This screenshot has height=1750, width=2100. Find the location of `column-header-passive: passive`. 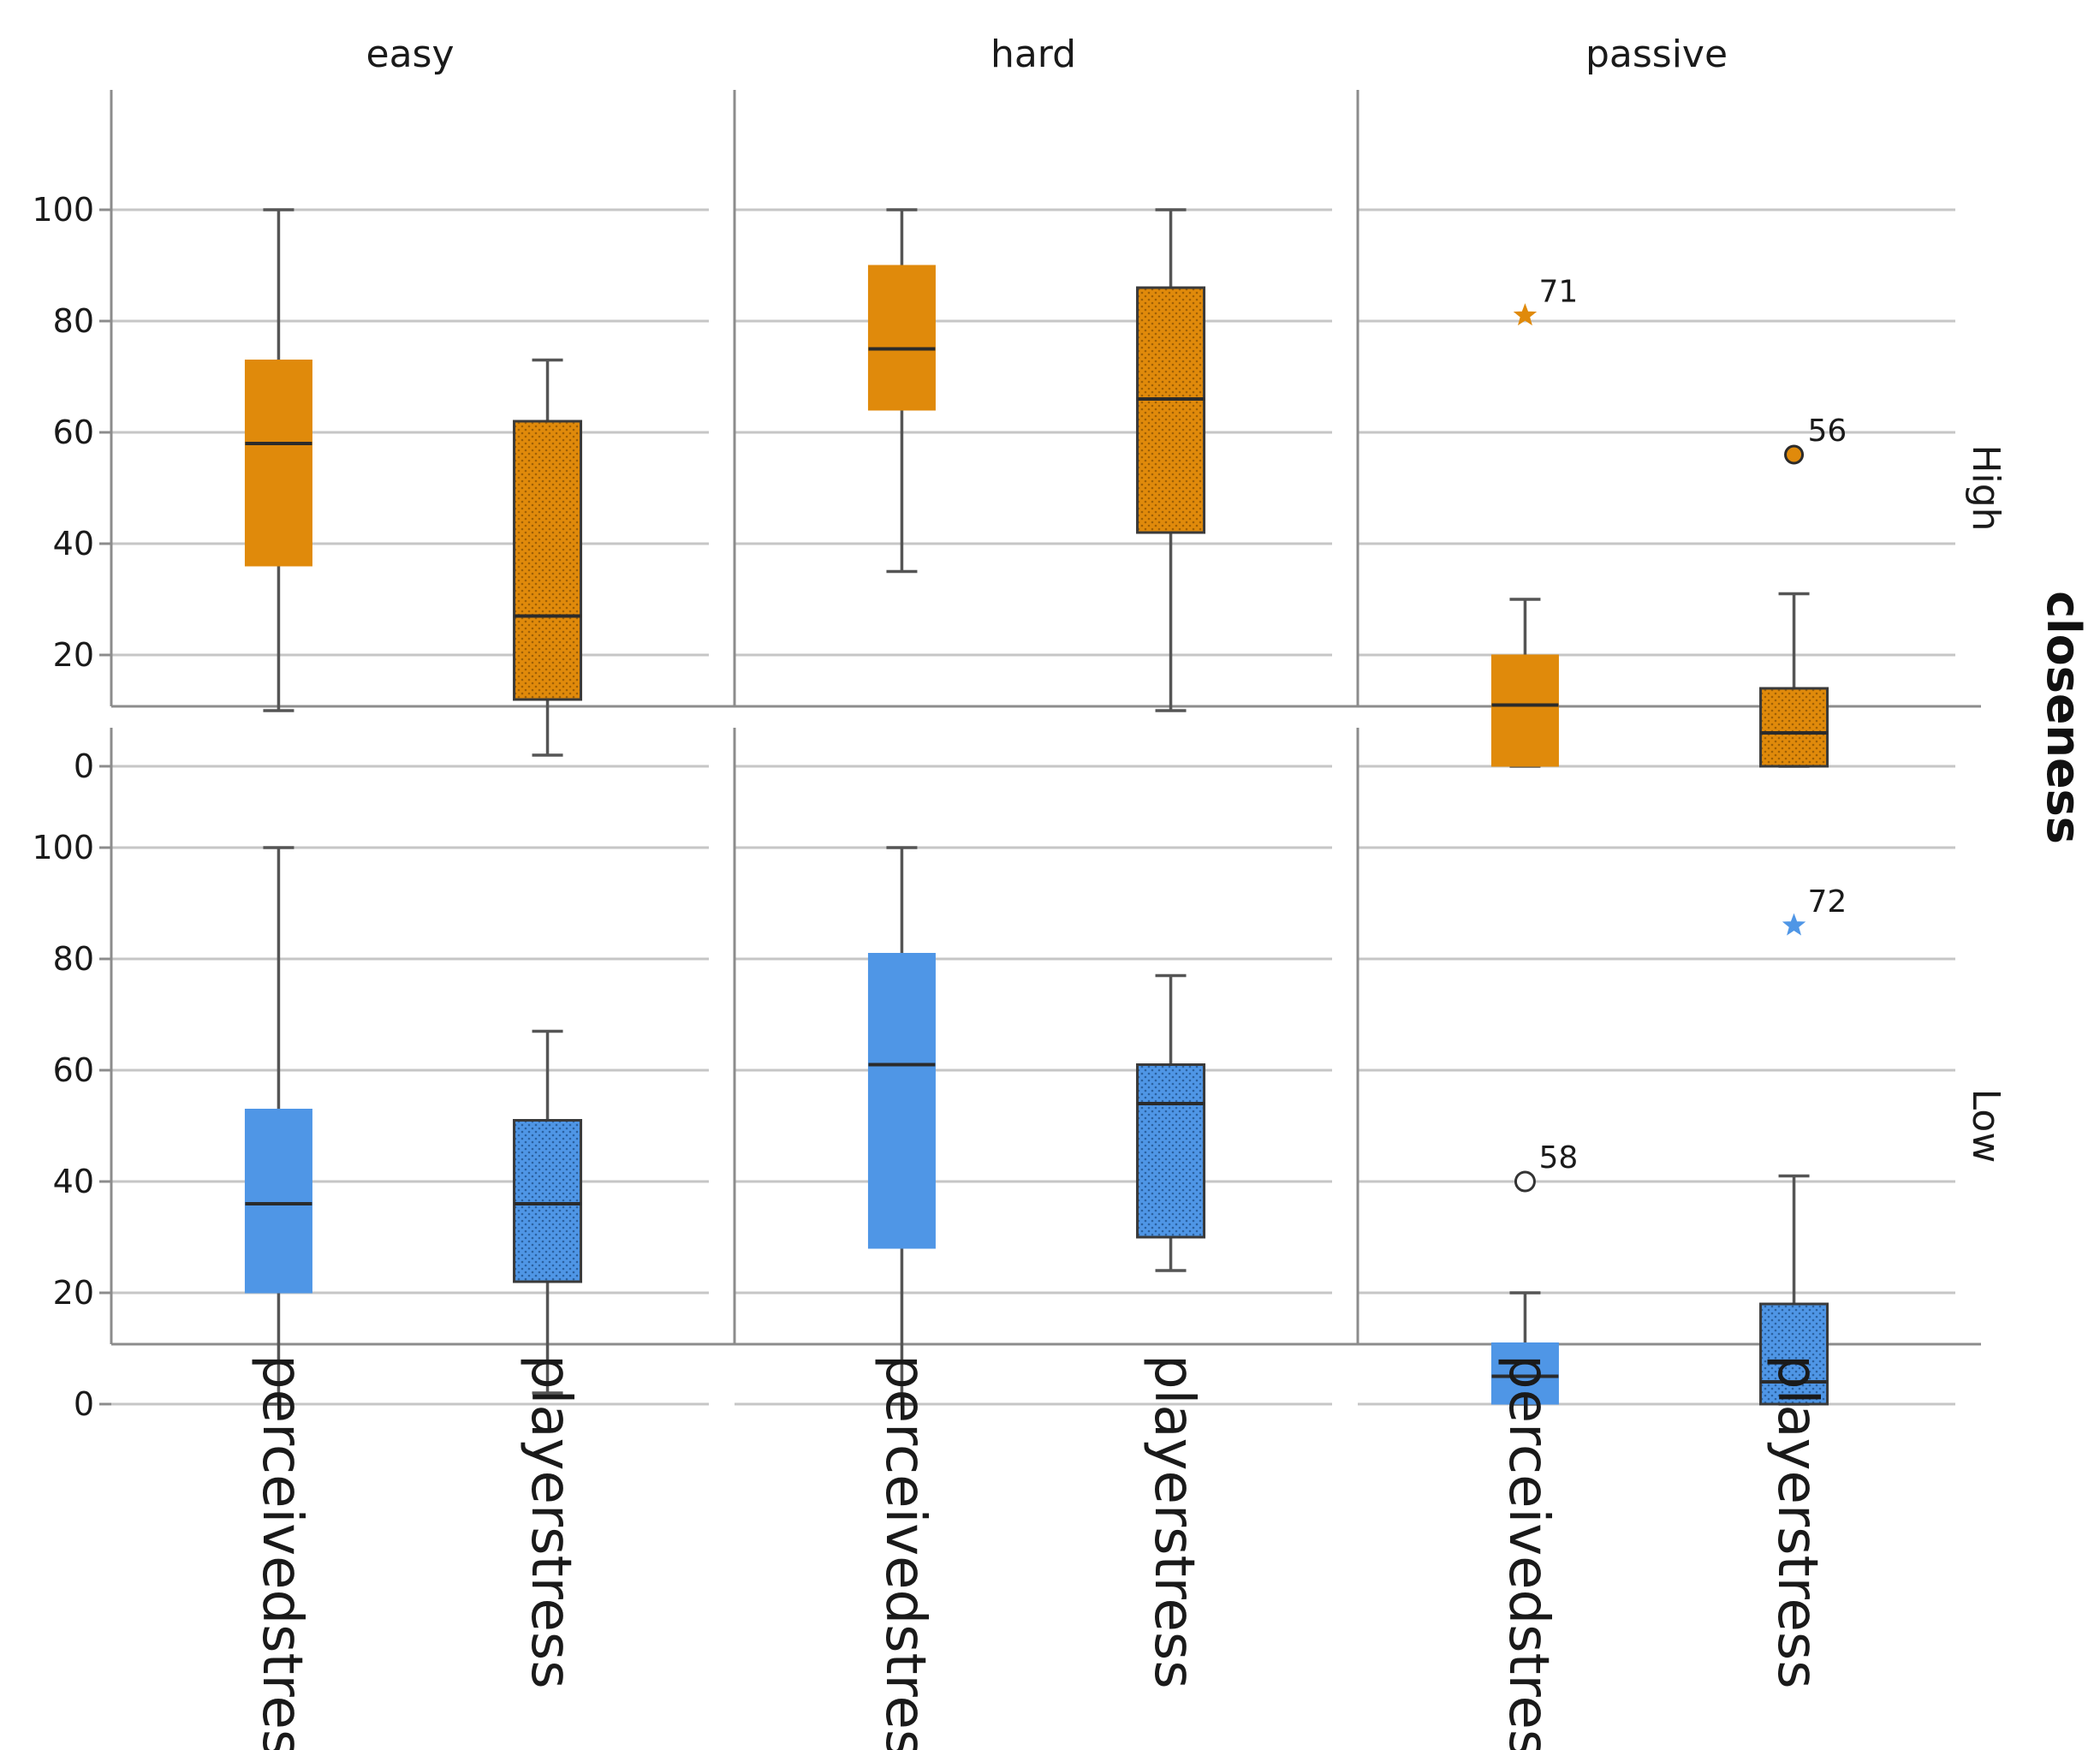

column-header-passive: passive is located at coordinates (1656, 54).